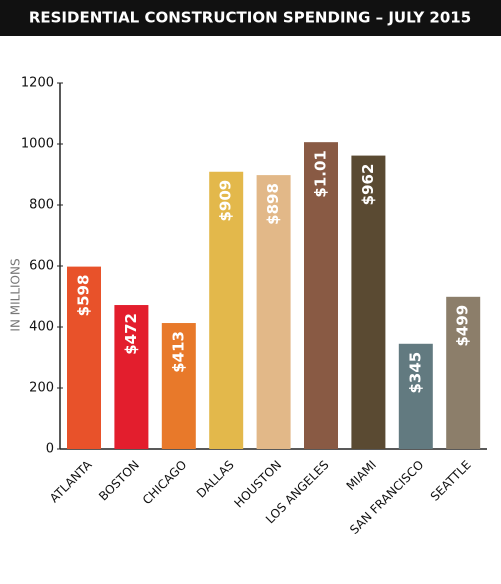 Image resolution: width=501 pixels, height=584 pixels. Describe the element at coordinates (361, 475) in the screenshot. I see `x-tick-label: MIAMI` at that location.